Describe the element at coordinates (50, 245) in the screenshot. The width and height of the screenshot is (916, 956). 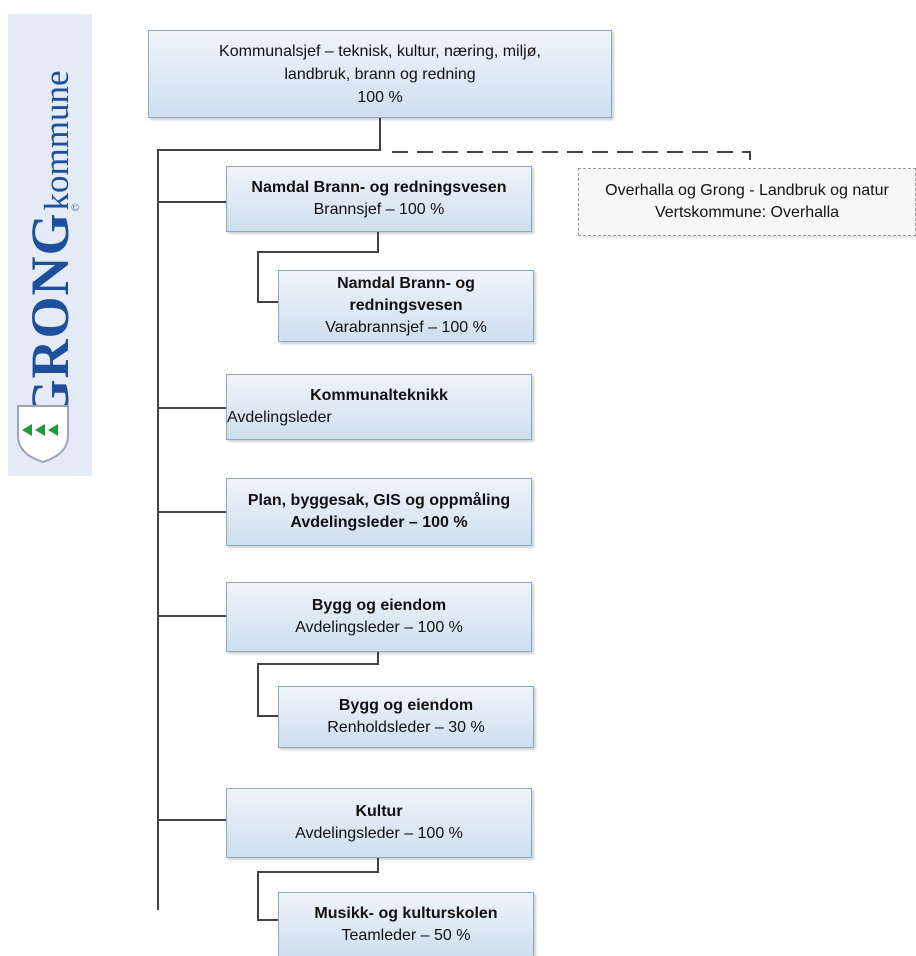
I see `logo-panel: GRONGkommune ©` at that location.